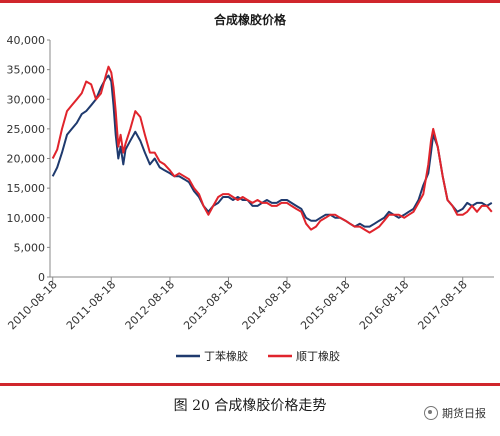 The image size is (500, 436). What do you see at coordinates (258, 356) in the screenshot?
I see `legend: 丁苯橡胶 顺丁橡胶` at bounding box center [258, 356].